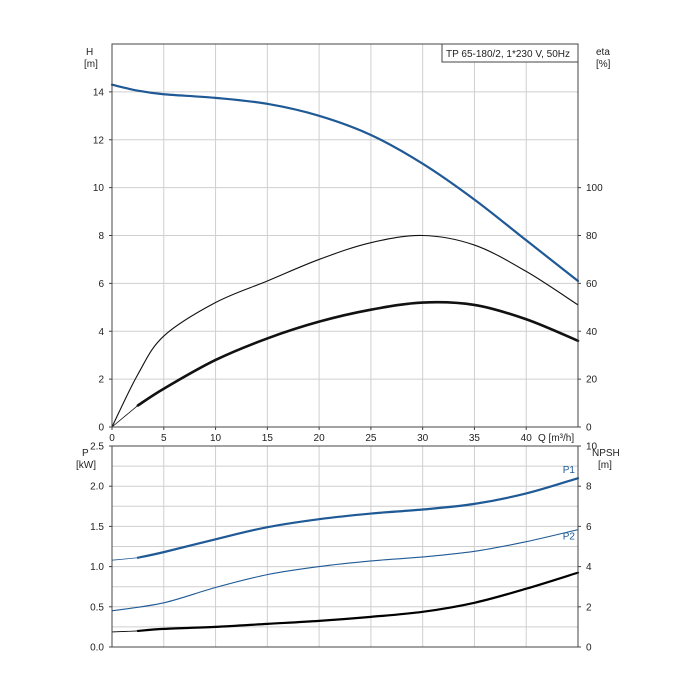 The width and height of the screenshot is (700, 700). Describe the element at coordinates (589, 648) in the screenshot. I see `bottom-right-tick-label: 0` at that location.